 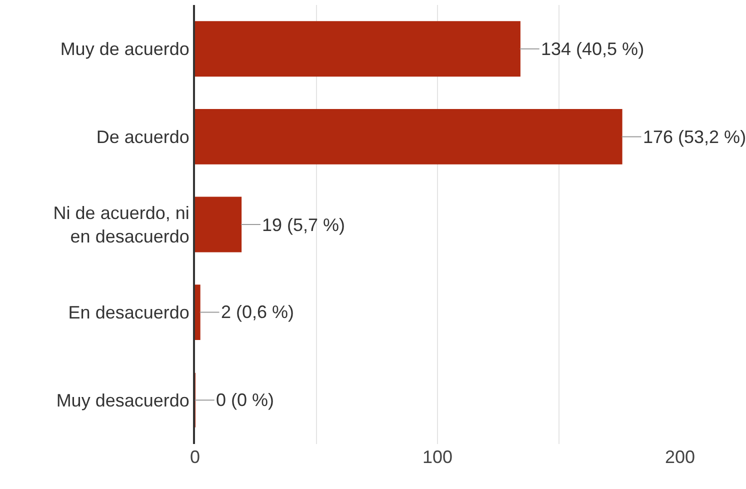 I want to click on y-tick-label: De acuerdo, so click(x=143, y=137).